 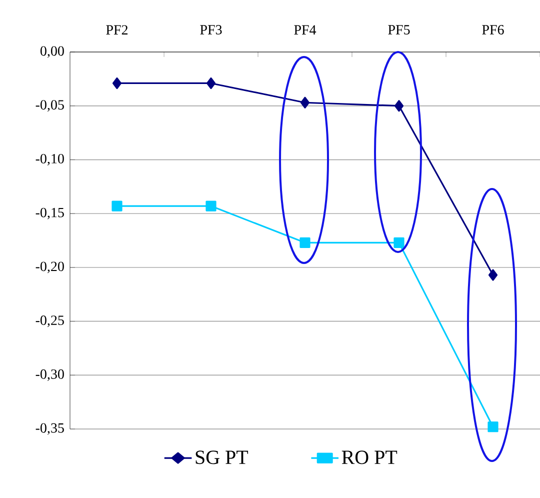 What do you see at coordinates (50, 322) in the screenshot?
I see `y-tick-label: -0,25` at bounding box center [50, 322].